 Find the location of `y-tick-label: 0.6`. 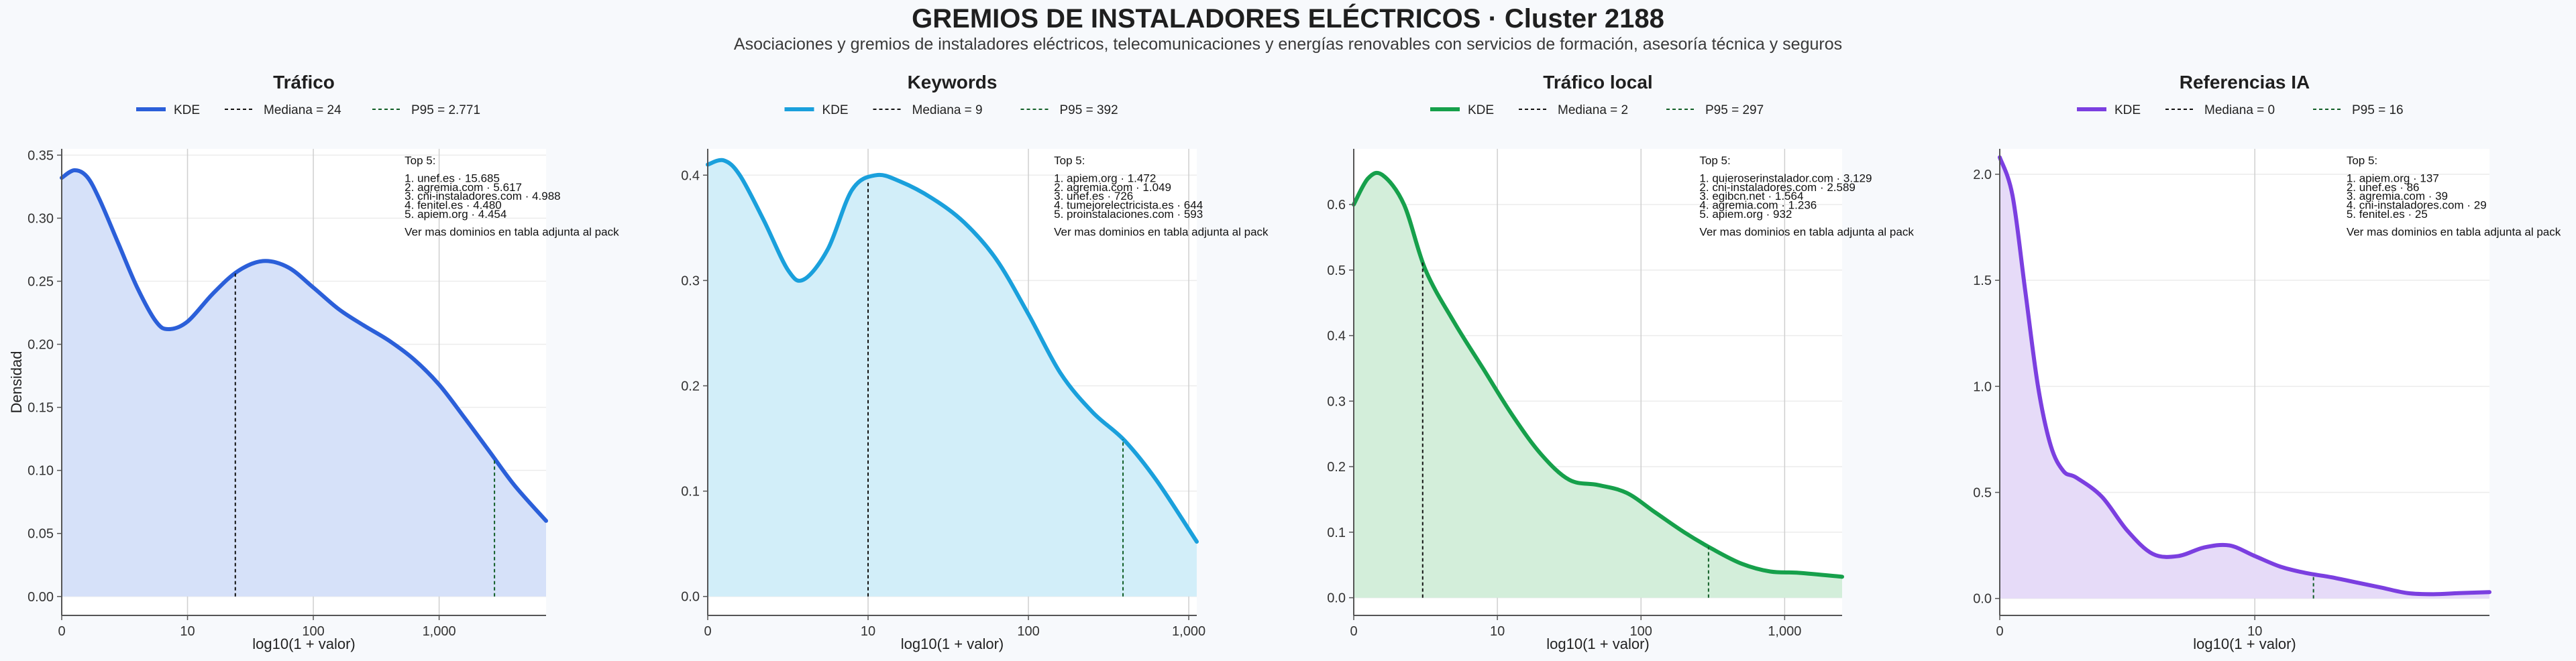

y-tick-label: 0.6 is located at coordinates (1336, 206).